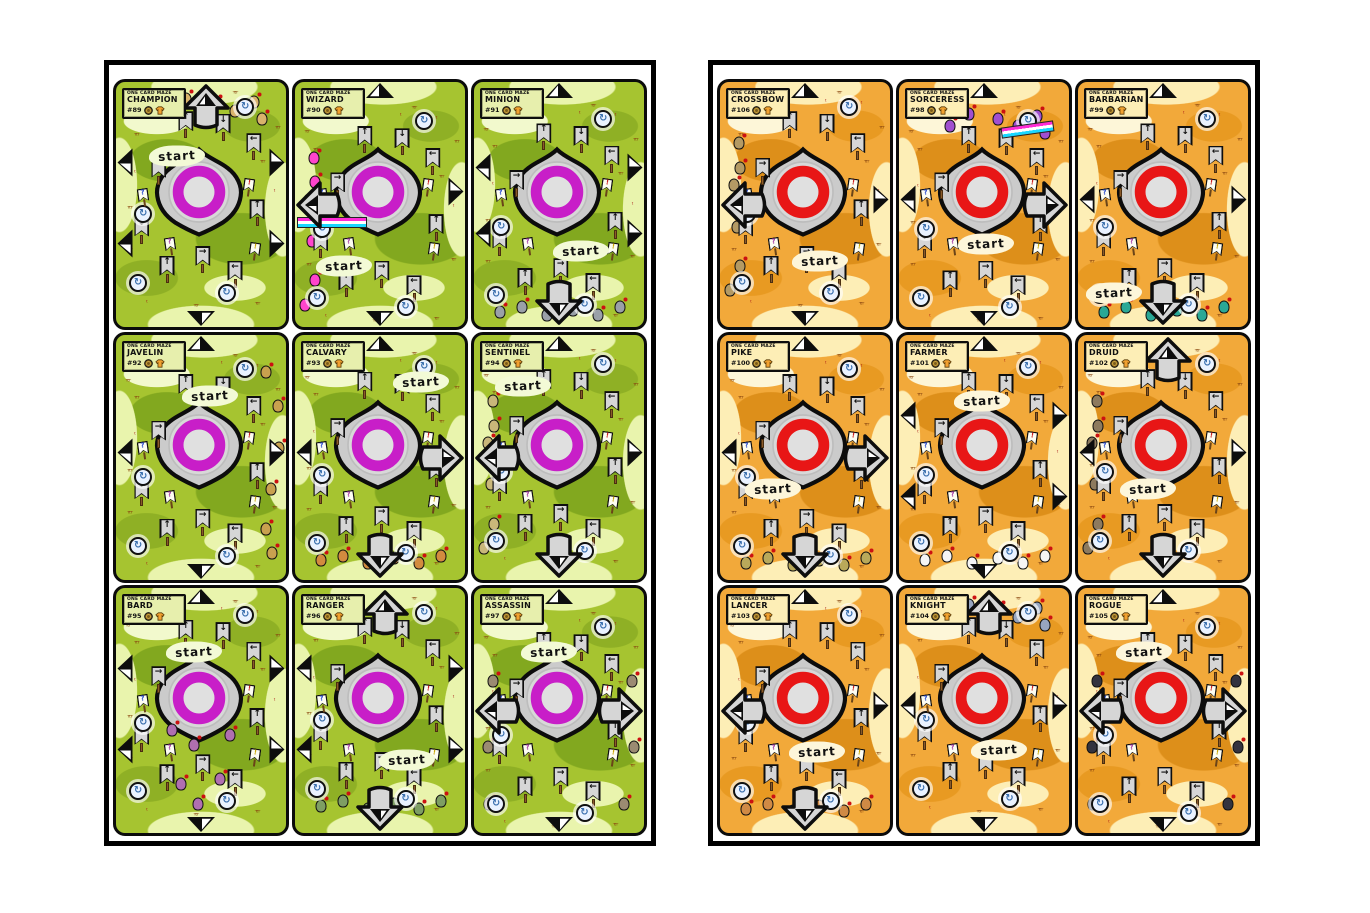 This screenshot has height=913, width=1370. Describe the element at coordinates (1168, 360) in the screenshot. I see `exit-arrow-top` at that location.